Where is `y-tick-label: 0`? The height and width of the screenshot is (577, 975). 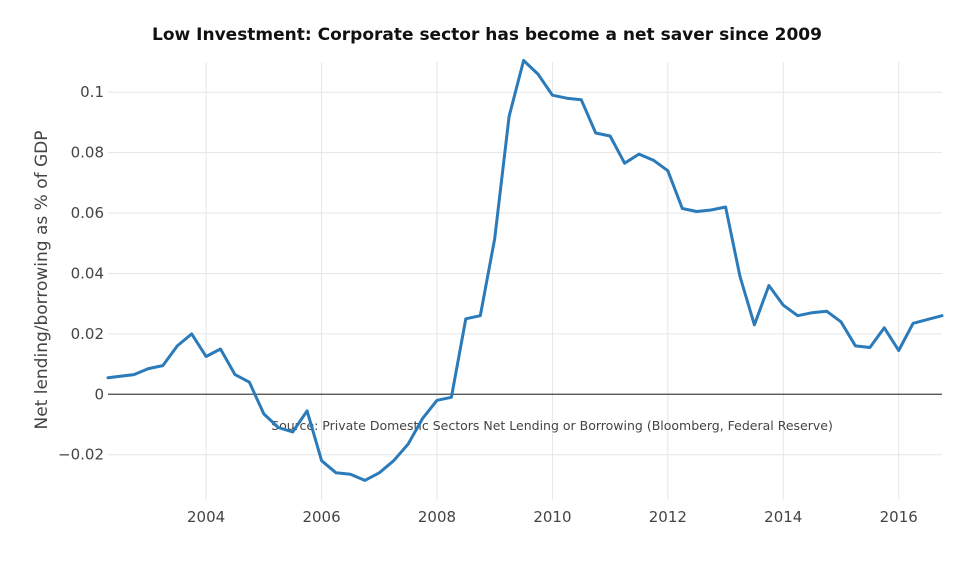 y-tick-label: 0 is located at coordinates (99, 394).